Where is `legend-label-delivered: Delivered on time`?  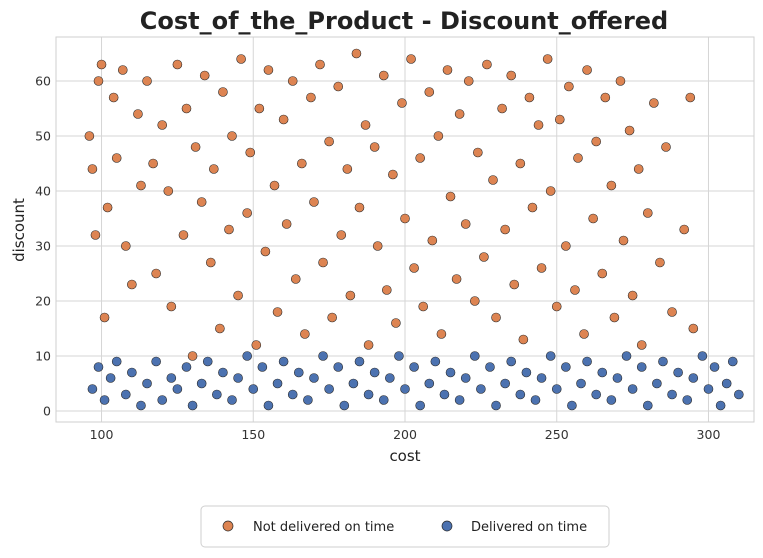
legend-label-delivered: Delivered on time is located at coordinates (529, 527).